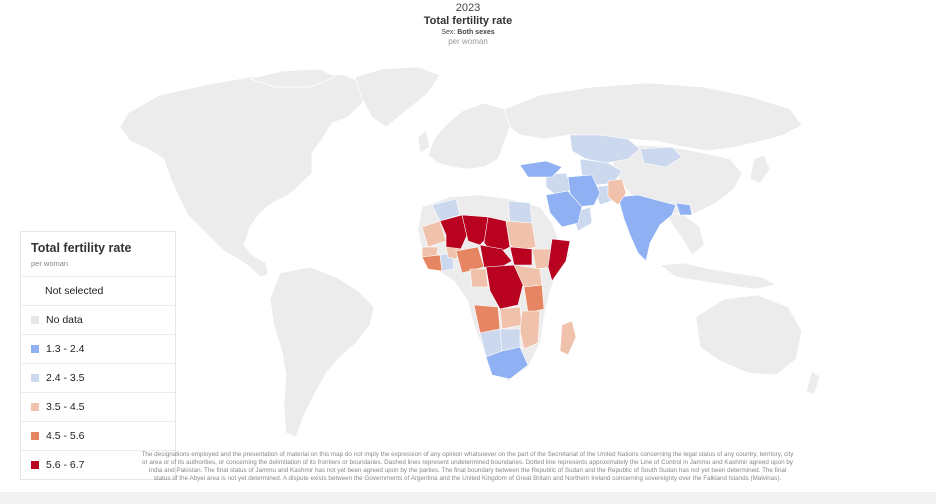 Image resolution: width=936 pixels, height=504 pixels. What do you see at coordinates (432, 263) in the screenshot?
I see `country-guinea` at bounding box center [432, 263].